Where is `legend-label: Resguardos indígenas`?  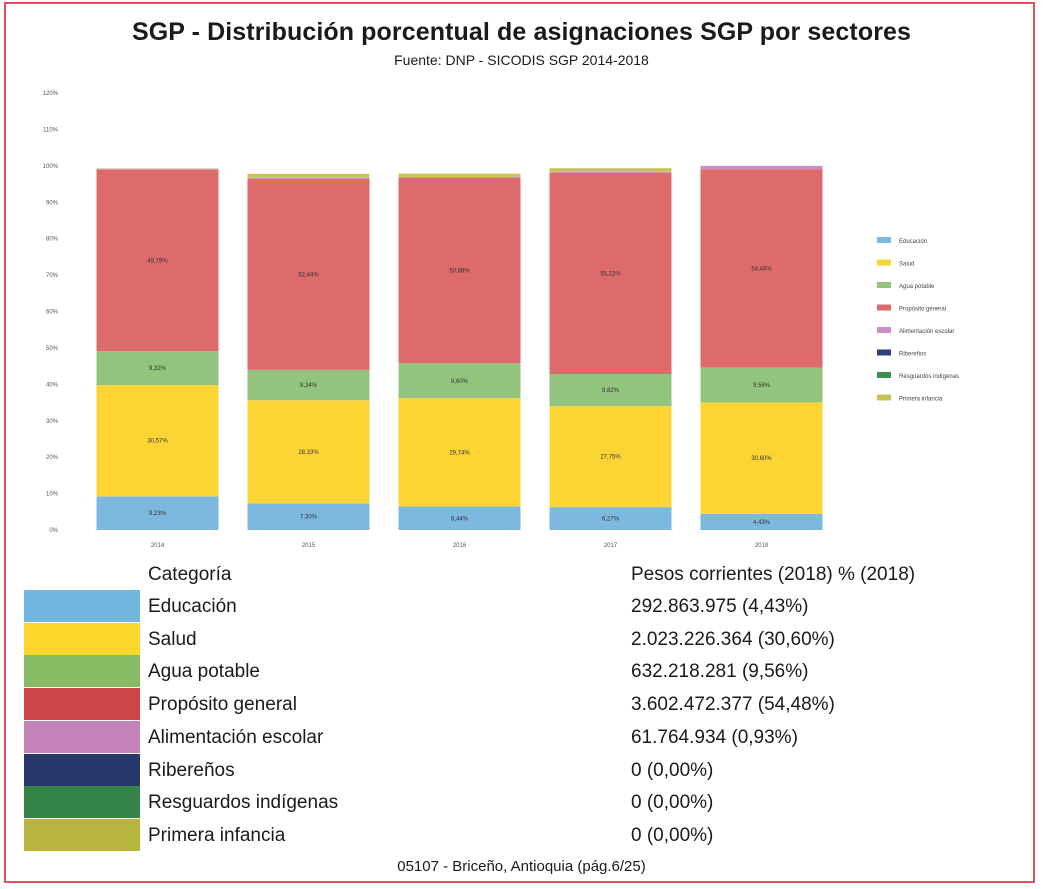 legend-label: Resguardos indígenas is located at coordinates (929, 377).